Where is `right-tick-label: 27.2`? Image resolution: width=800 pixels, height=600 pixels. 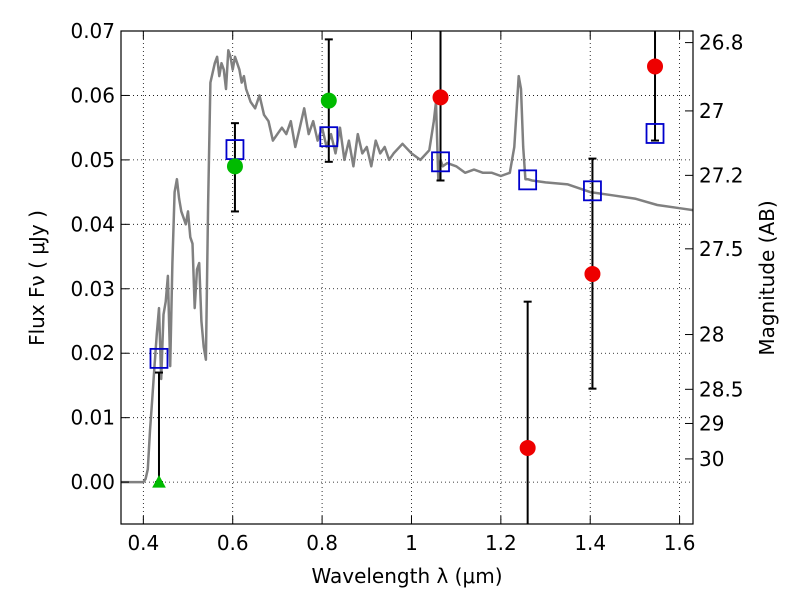
right-tick-label: 27.2 is located at coordinates (721, 175).